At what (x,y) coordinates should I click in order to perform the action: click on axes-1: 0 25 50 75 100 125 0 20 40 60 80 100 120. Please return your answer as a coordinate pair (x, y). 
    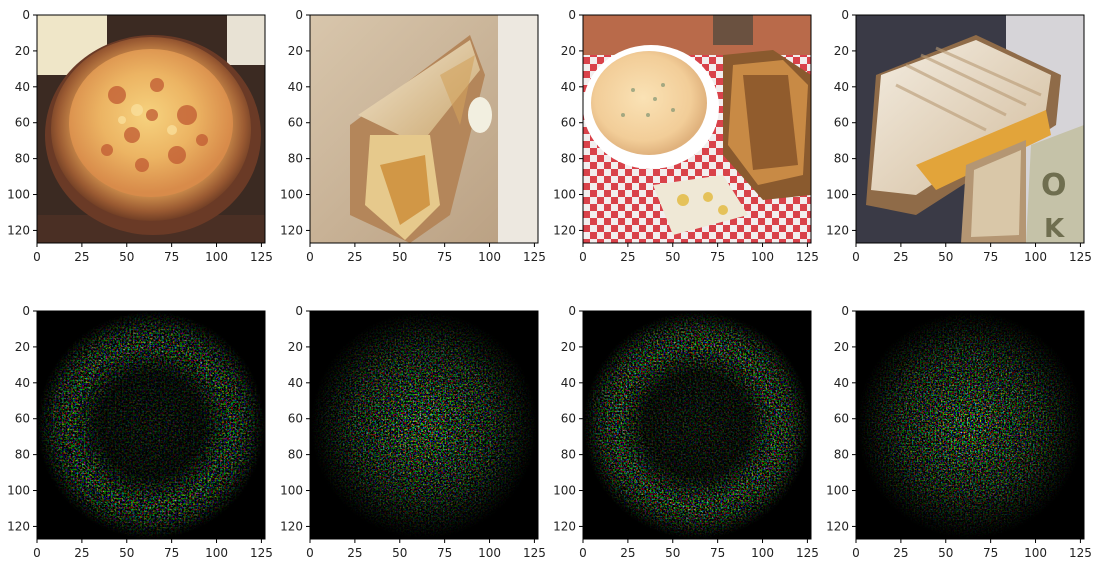
    Looking at the image, I should click on (140, 136).